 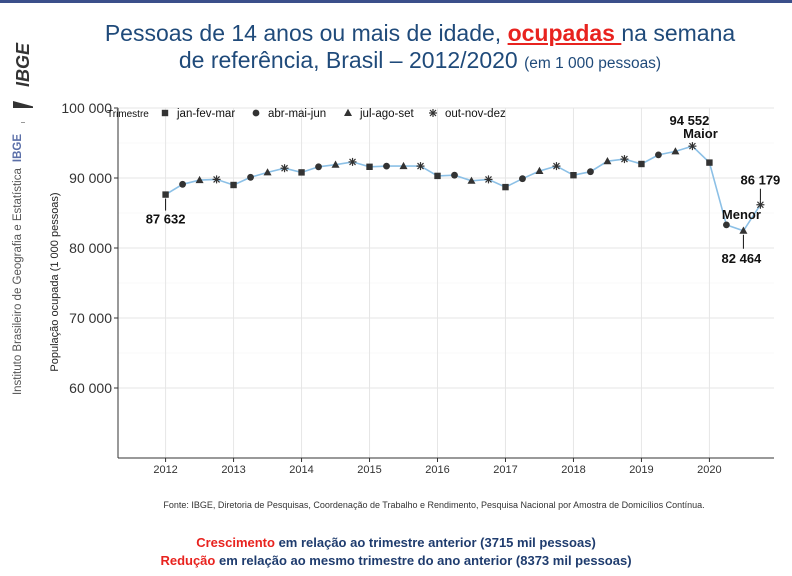 What do you see at coordinates (55, 281) in the screenshot?
I see `y-axis-label: População ocupada (1 000 pessoas)` at bounding box center [55, 281].